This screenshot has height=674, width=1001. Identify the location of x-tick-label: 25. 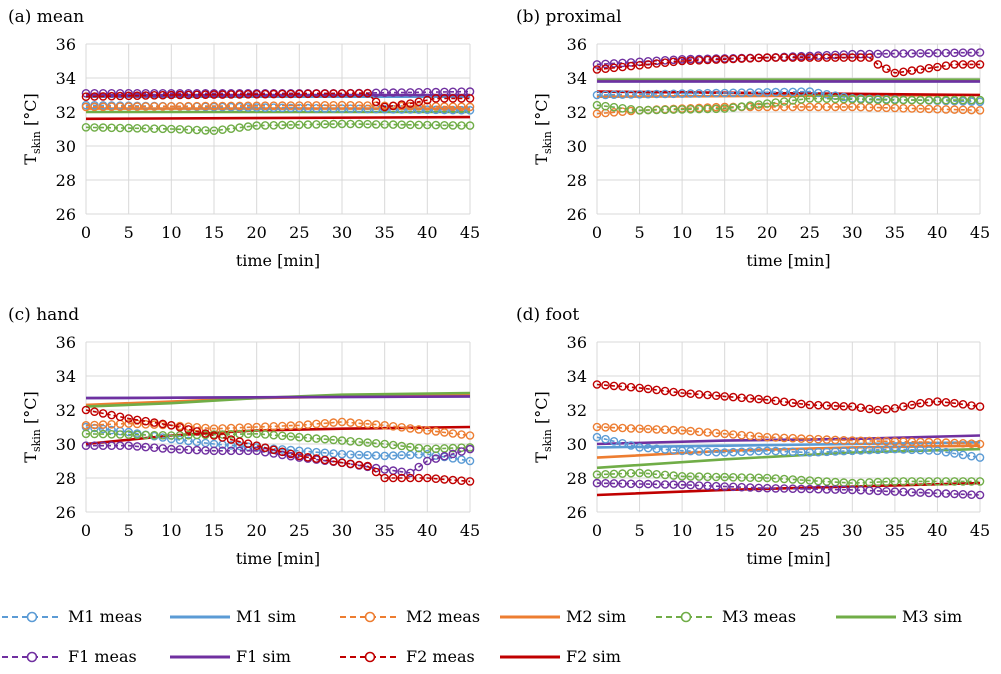
(810, 232).